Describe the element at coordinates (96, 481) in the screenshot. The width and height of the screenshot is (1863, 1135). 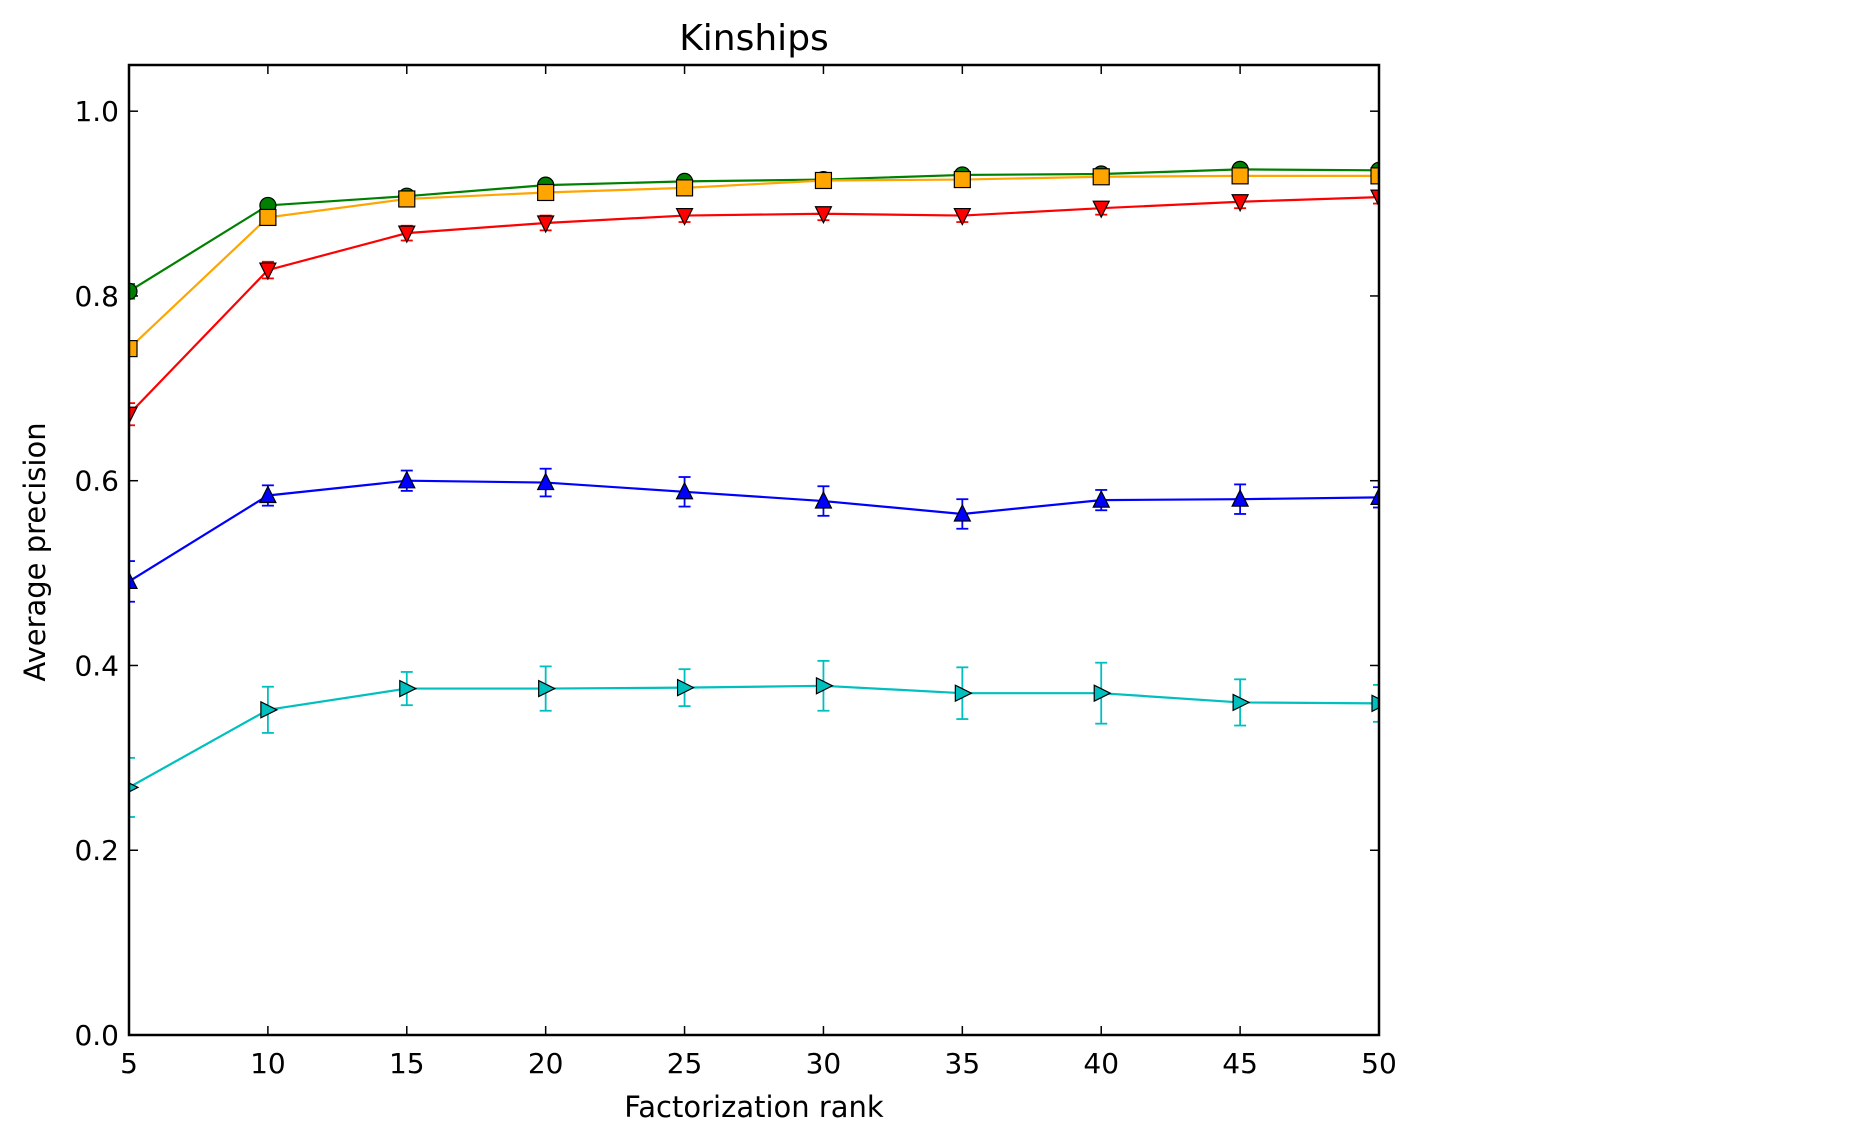
I see `y-tick-label: 0.6` at that location.